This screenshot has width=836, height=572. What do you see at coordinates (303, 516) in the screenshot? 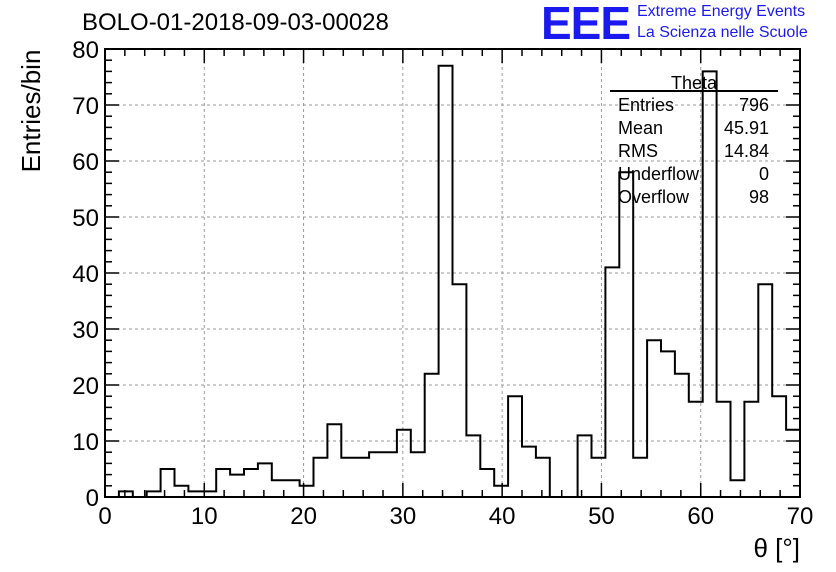
I see `x-tick-label: 20` at bounding box center [303, 516].